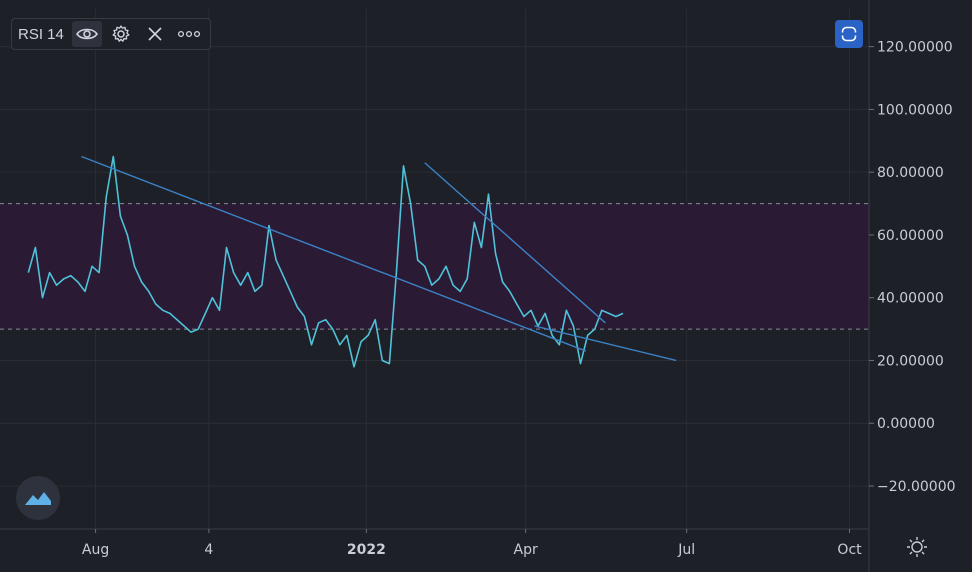 This screenshot has height=572, width=972. I want to click on x-tick-label: Oct, so click(849, 550).